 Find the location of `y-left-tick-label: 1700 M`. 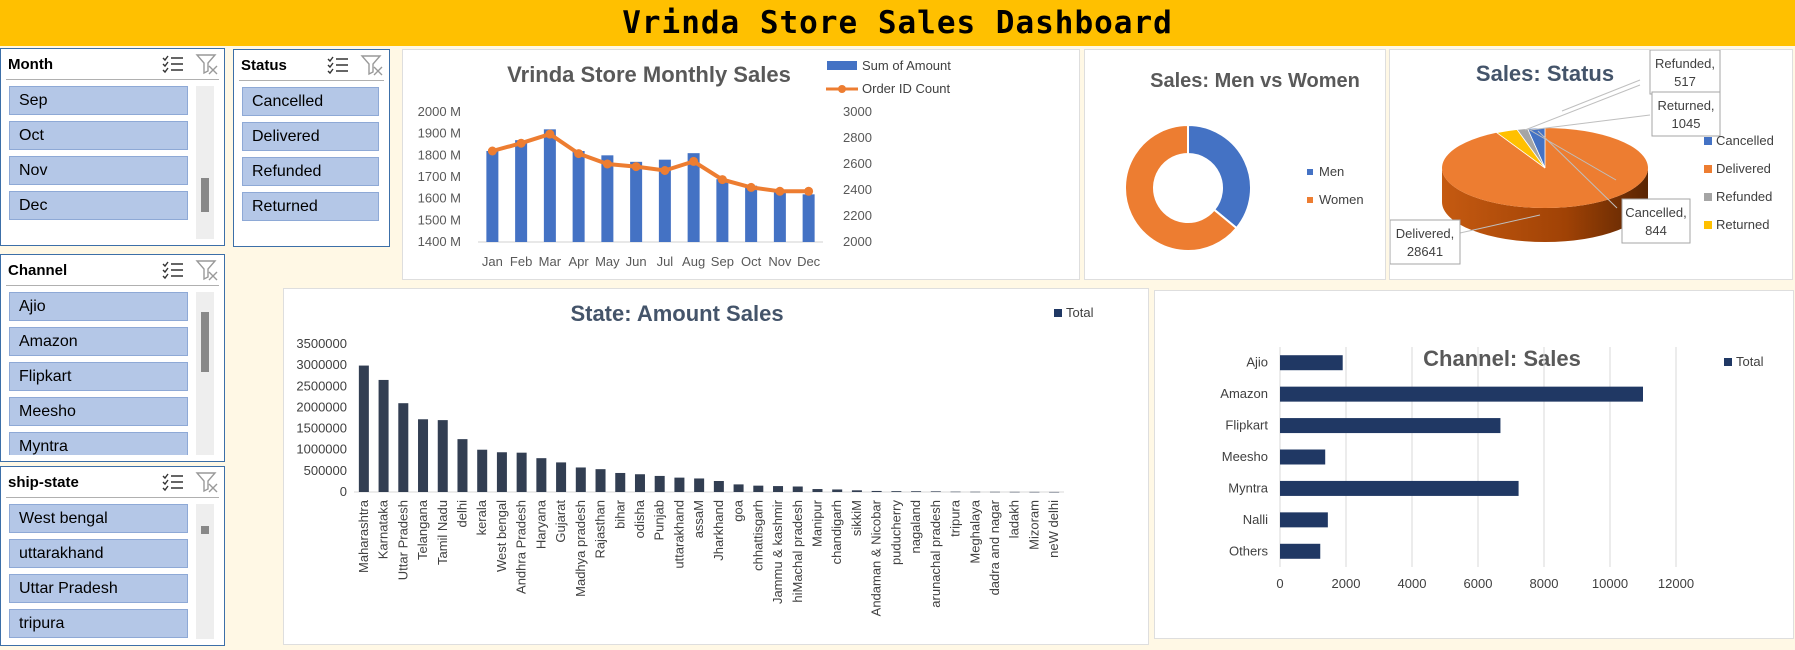

y-left-tick-label: 1700 M is located at coordinates (439, 176).